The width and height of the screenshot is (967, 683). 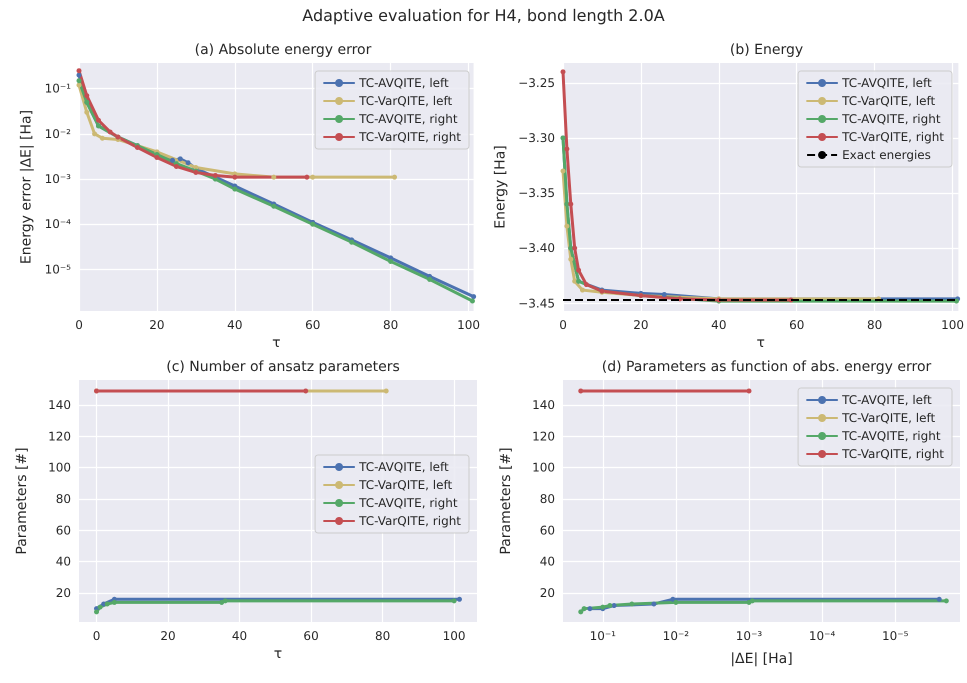 I want to click on y-tick-label: 60, so click(x=63, y=530).